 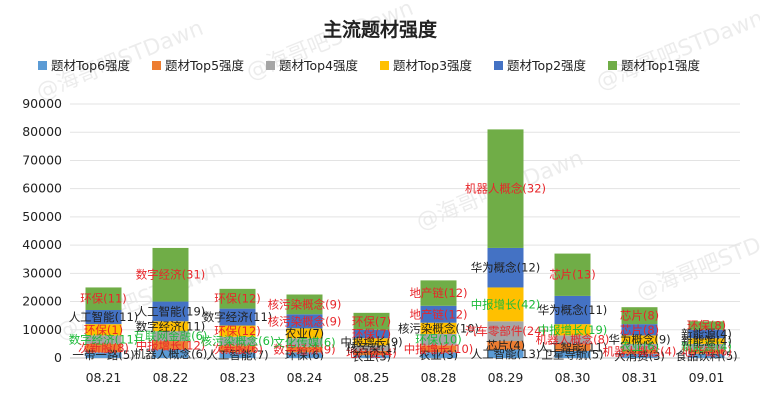 What do you see at coordinates (433, 65) in the screenshot?
I see `legend-label: 题材Top3强度` at bounding box center [433, 65].